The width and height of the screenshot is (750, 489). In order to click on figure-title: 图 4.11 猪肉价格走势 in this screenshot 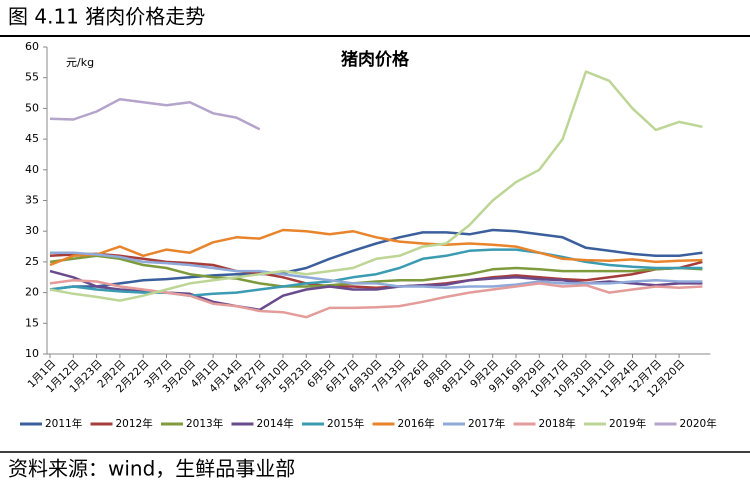, I will do `click(106, 17)`.